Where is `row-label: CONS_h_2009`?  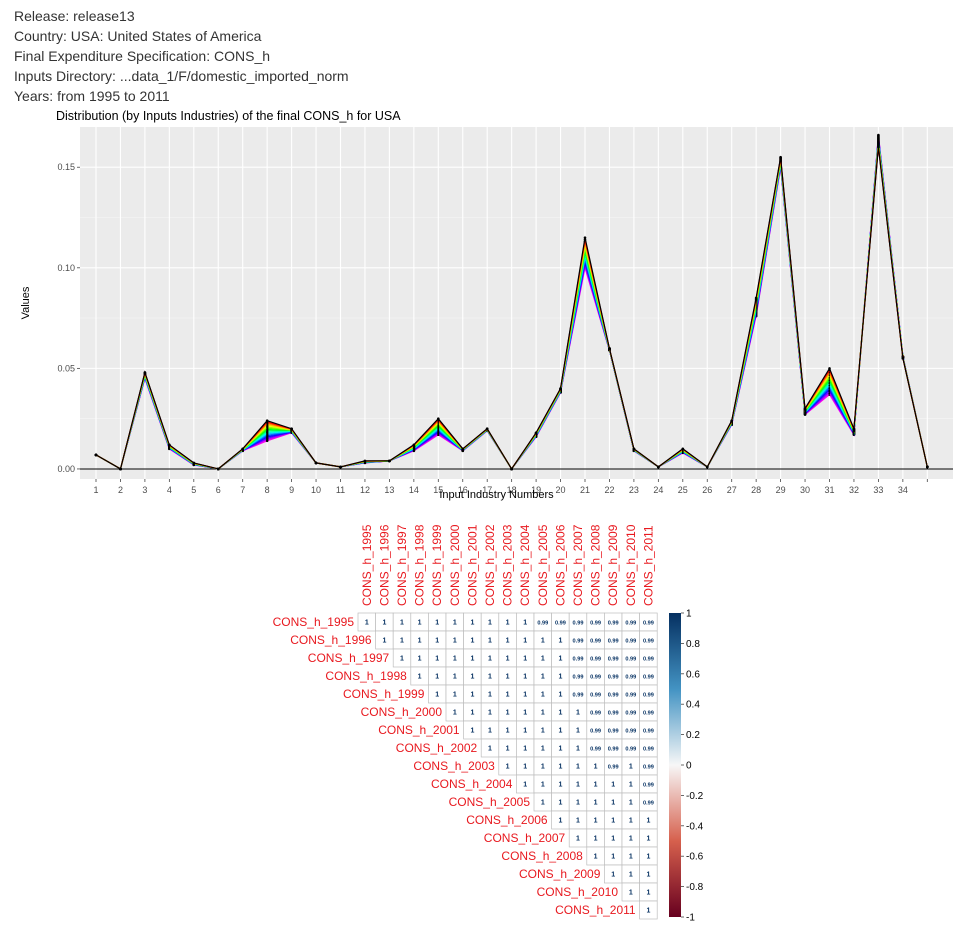 row-label: CONS_h_2009 is located at coordinates (560, 874).